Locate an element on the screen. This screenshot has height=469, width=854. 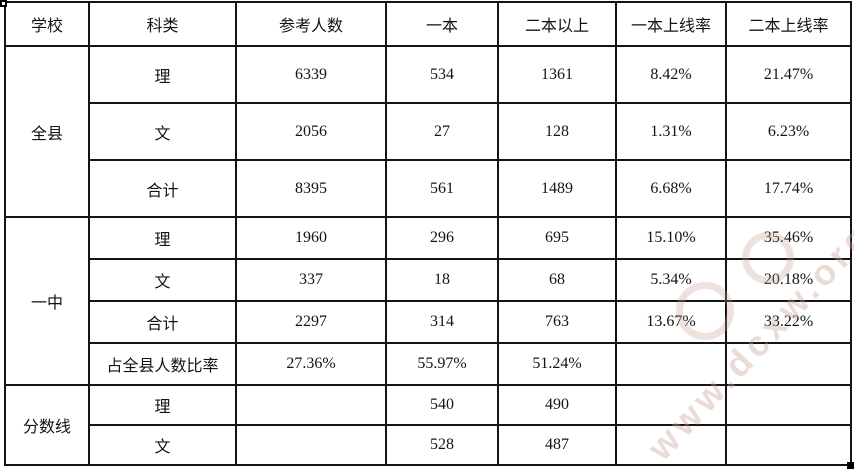
table-row: 合计 2297 314 763 13.67% 33.22% is located at coordinates (428, 322).